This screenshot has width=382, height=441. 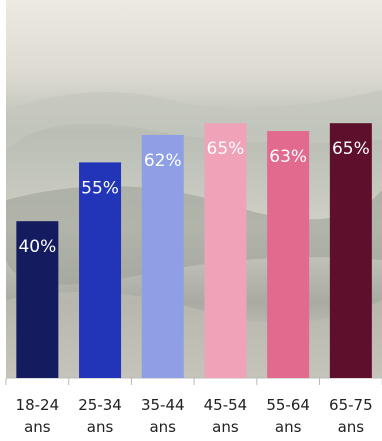 I want to click on value-label: 62%, so click(x=163, y=161).